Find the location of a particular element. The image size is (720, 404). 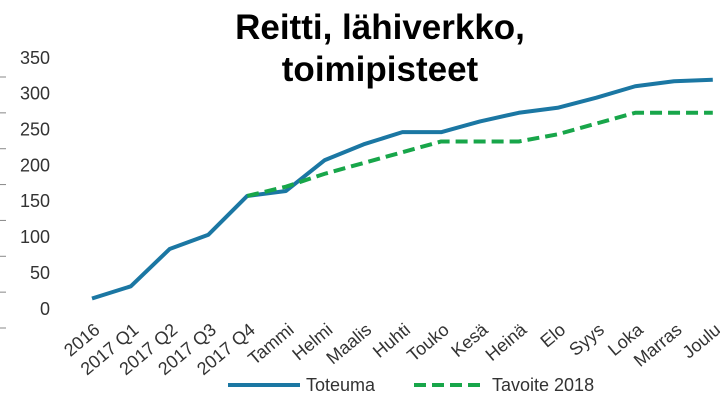

y-tick-label: 300 is located at coordinates (35, 94).